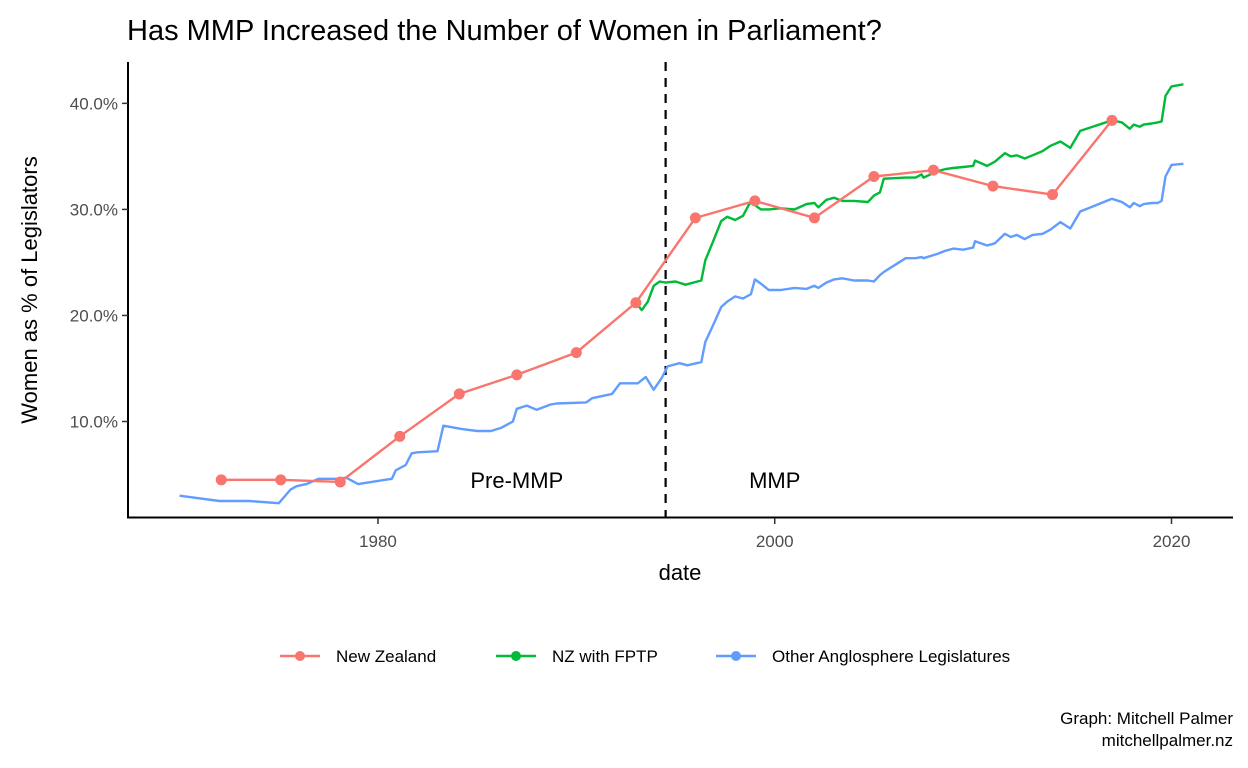 This screenshot has width=1248, height=768. I want to click on annotation-layer: Pre-MMP MMP, so click(635, 480).